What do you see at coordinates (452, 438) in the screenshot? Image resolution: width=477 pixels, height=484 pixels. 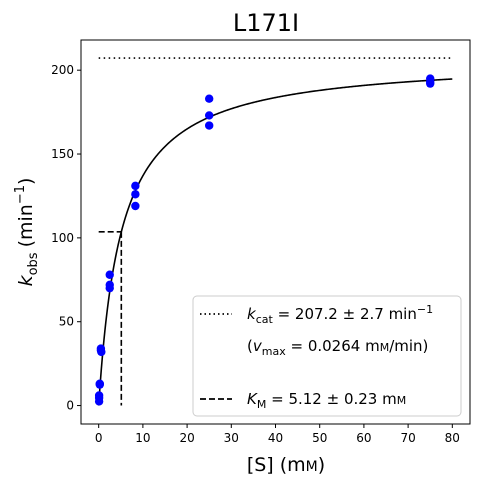 I see `x-tick-label: 80` at bounding box center [452, 438].